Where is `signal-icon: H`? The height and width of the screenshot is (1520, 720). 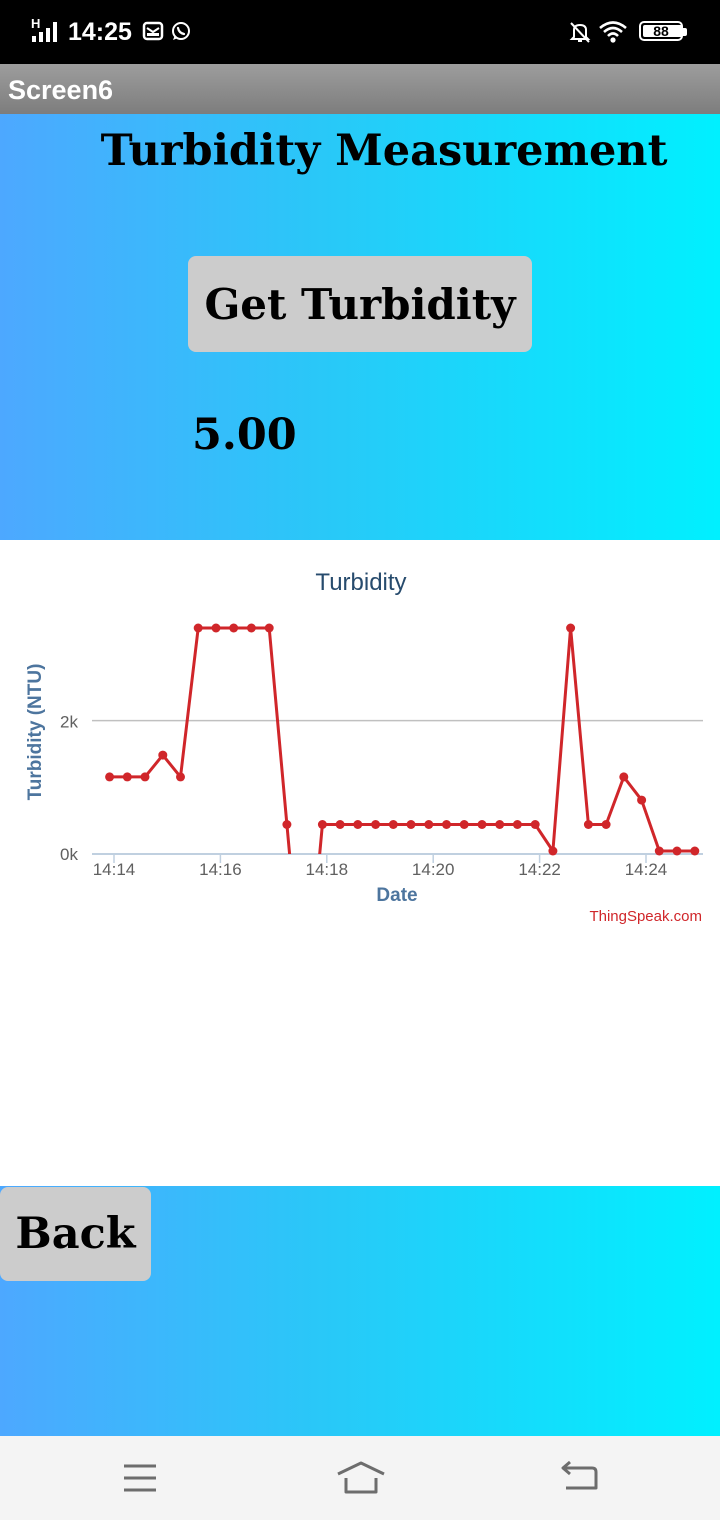
signal-icon: H is located at coordinates (44, 29).